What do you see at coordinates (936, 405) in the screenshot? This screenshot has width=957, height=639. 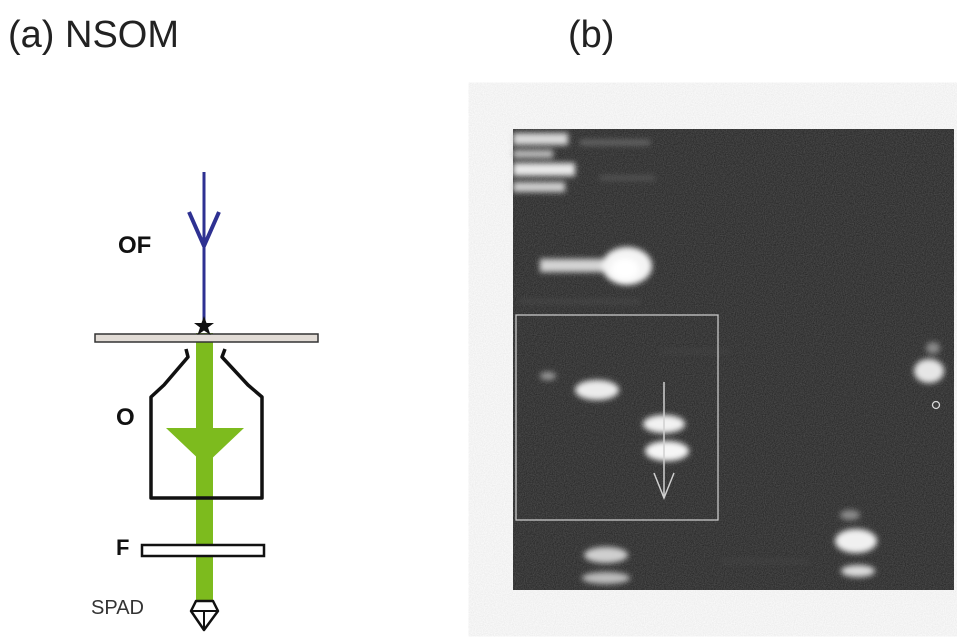 I see `marker-dot` at bounding box center [936, 405].